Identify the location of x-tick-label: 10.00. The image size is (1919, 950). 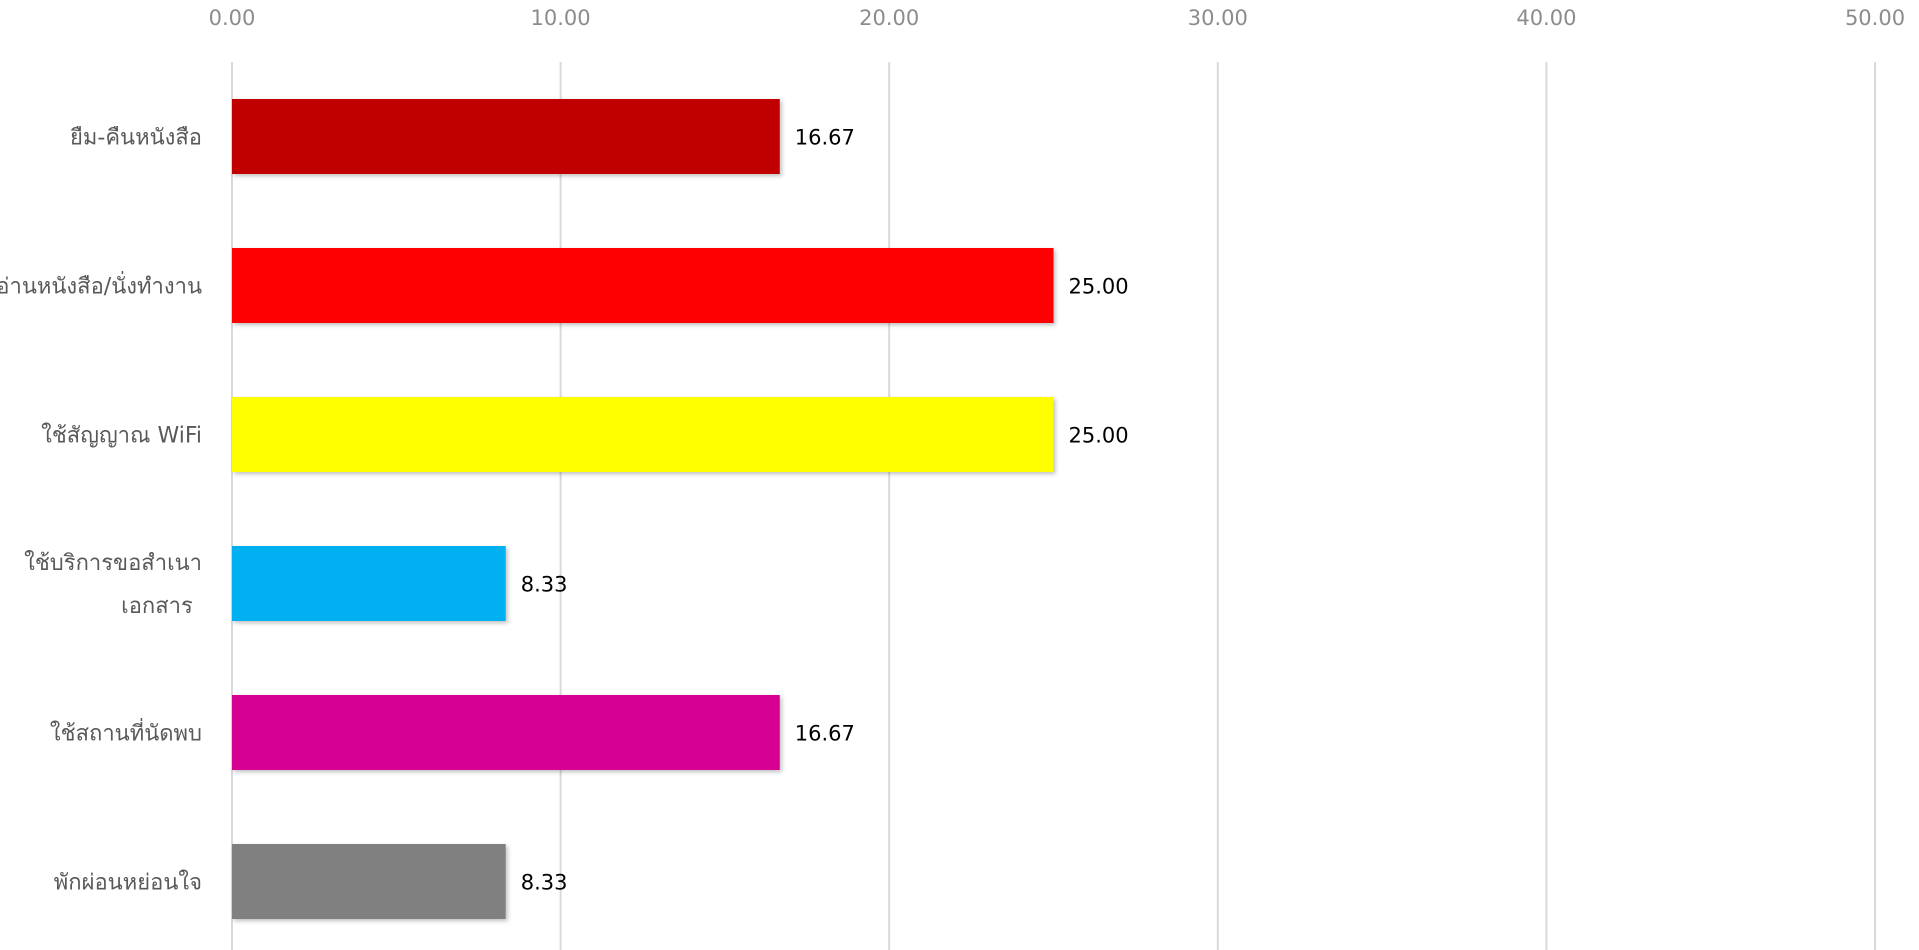
(561, 18).